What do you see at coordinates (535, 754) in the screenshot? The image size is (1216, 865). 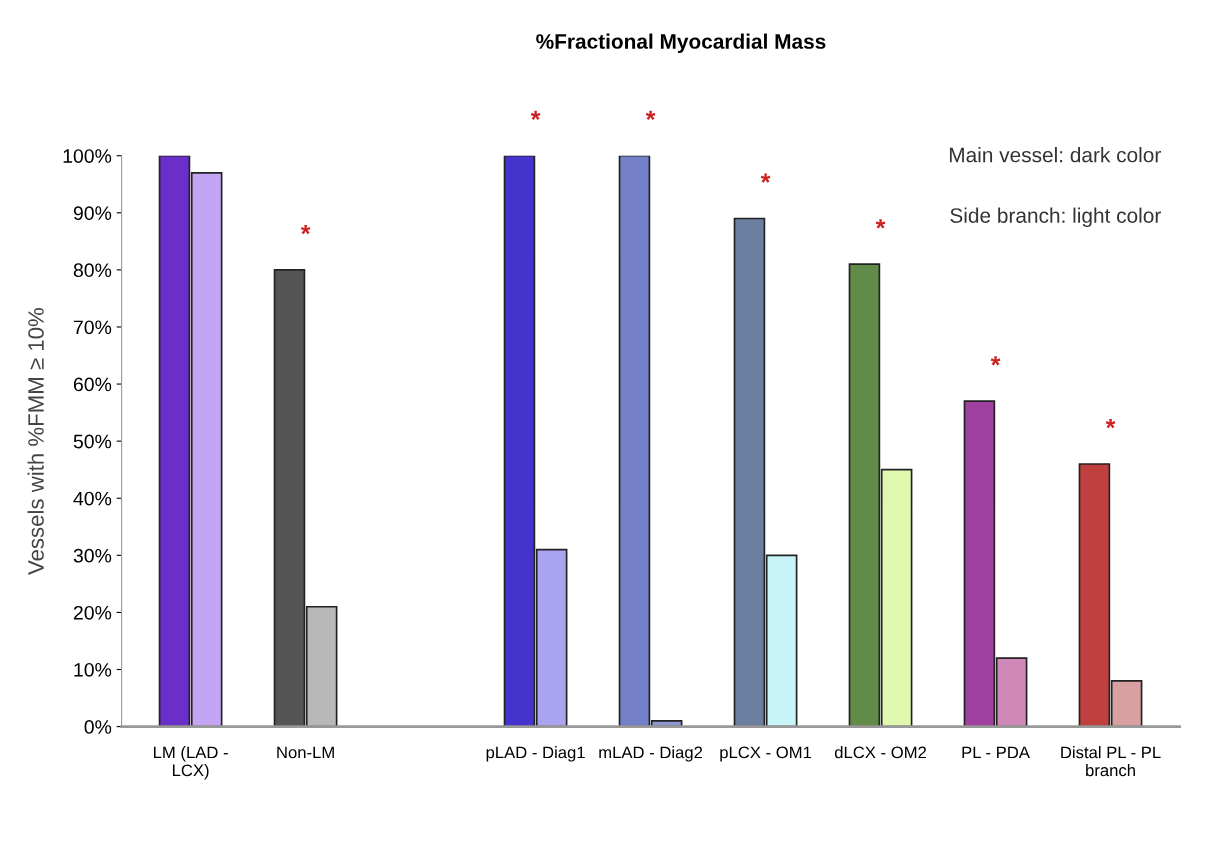 I see `x-tick-label: pLAD - Diag1` at bounding box center [535, 754].